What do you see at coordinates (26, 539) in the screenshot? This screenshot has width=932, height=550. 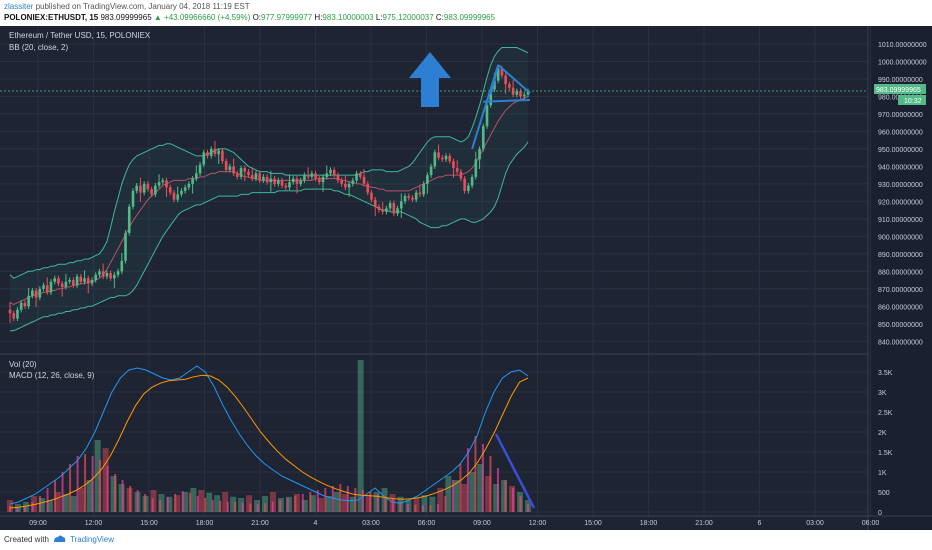 I see `created-with-text: Created with` at bounding box center [26, 539].